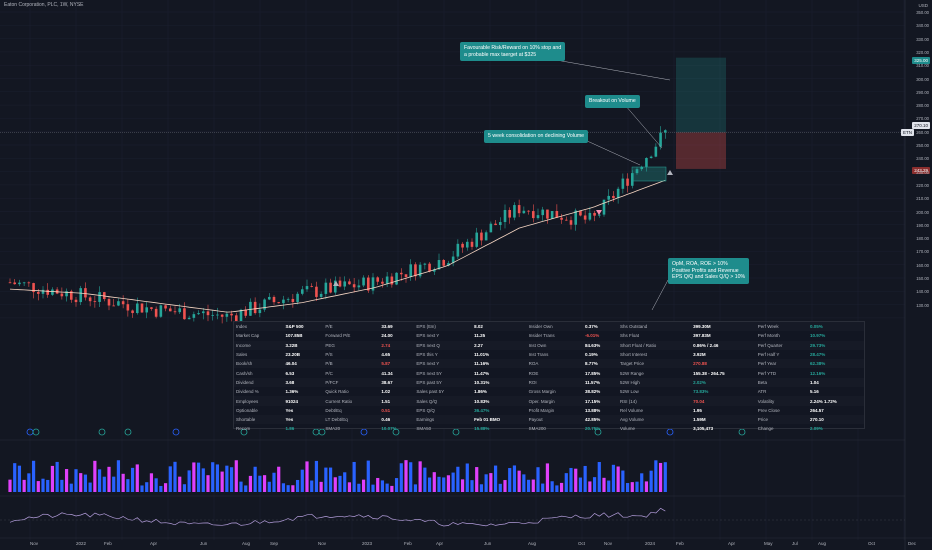 The height and width of the screenshot is (550, 932). I want to click on x-tick-label: Jun, so click(204, 543).